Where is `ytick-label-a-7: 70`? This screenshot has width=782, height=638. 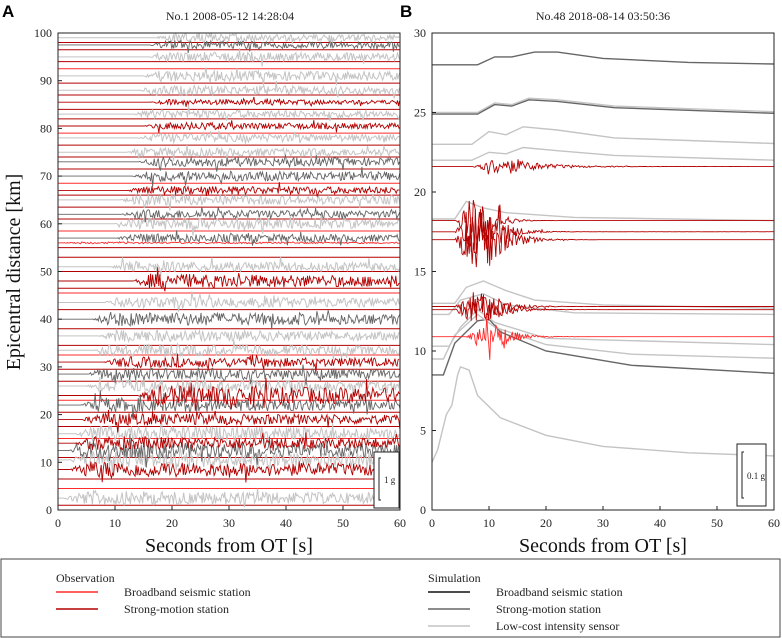 ytick-label-a-7: 70 is located at coordinates (46, 176).